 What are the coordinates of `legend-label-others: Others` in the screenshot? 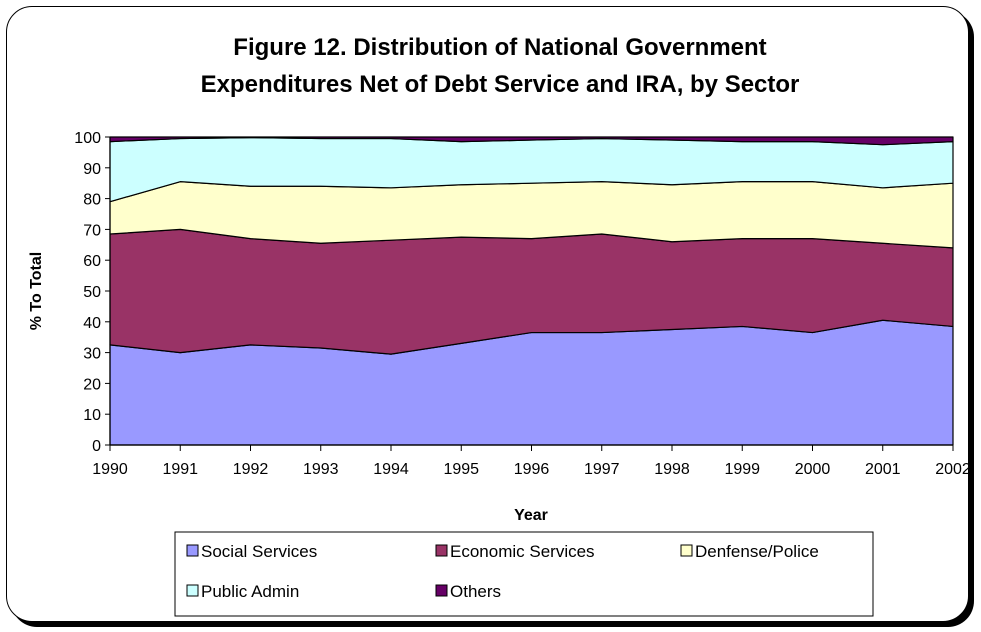 It's located at (475, 591).